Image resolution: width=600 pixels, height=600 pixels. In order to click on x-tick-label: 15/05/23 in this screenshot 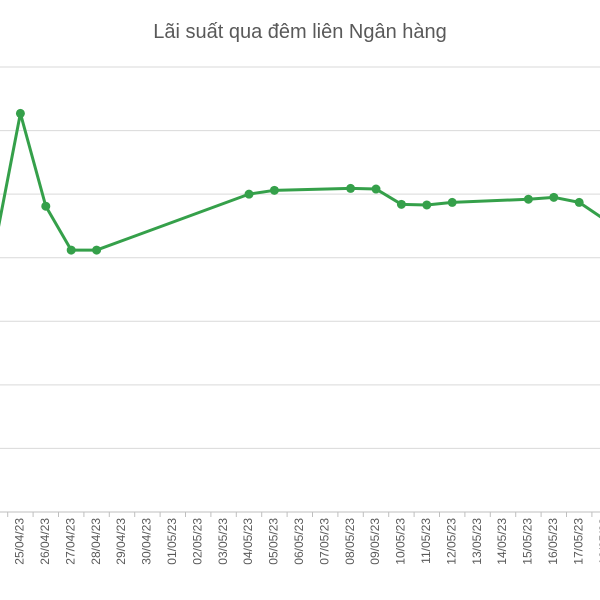, I will do `click(528, 541)`.